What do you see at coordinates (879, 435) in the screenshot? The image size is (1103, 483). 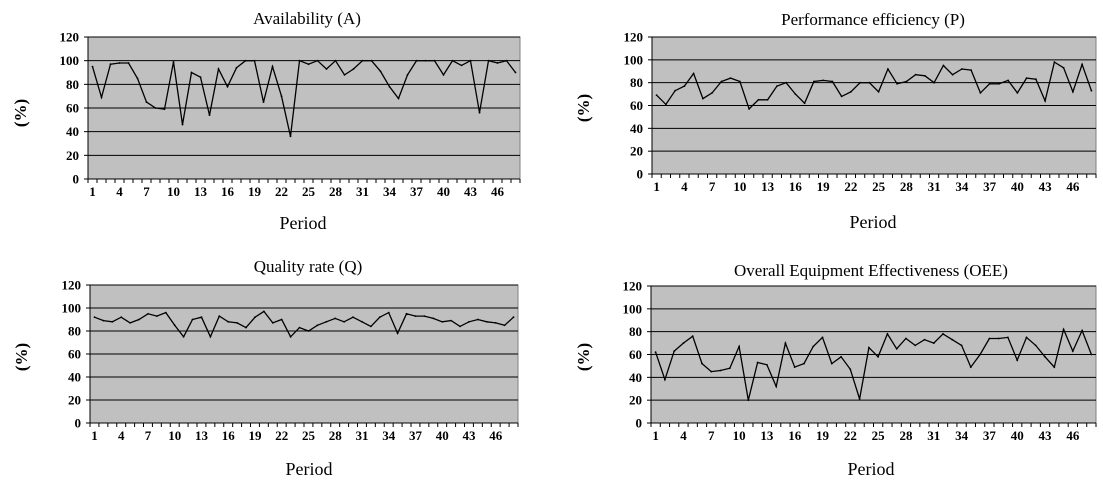 I see `x-tick-label: 25` at bounding box center [879, 435].